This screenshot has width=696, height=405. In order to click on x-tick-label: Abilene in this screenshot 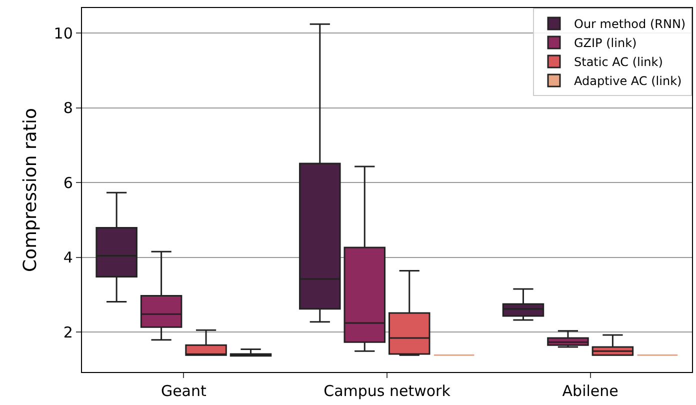, I will do `click(590, 391)`.